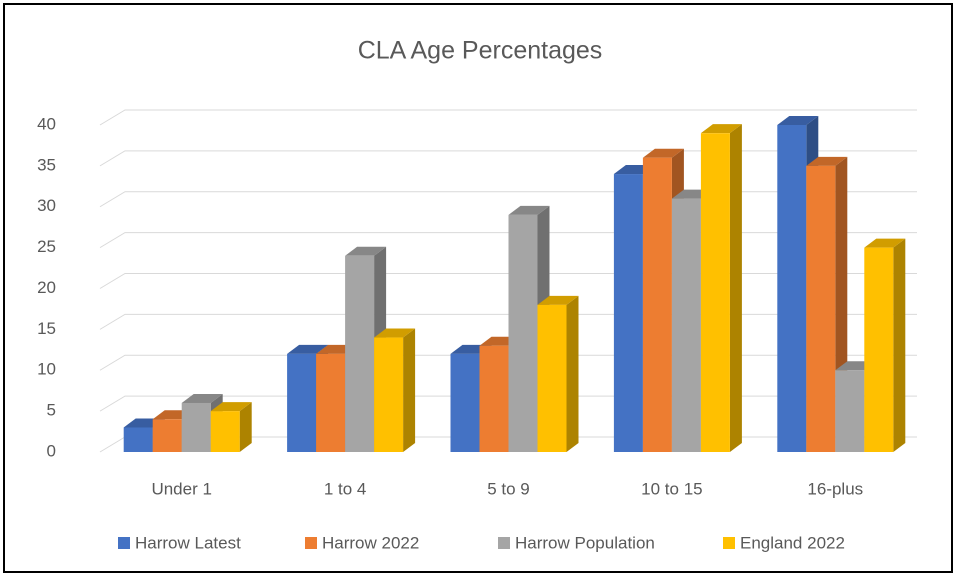  I want to click on y-tick-label: 15, so click(46, 328).